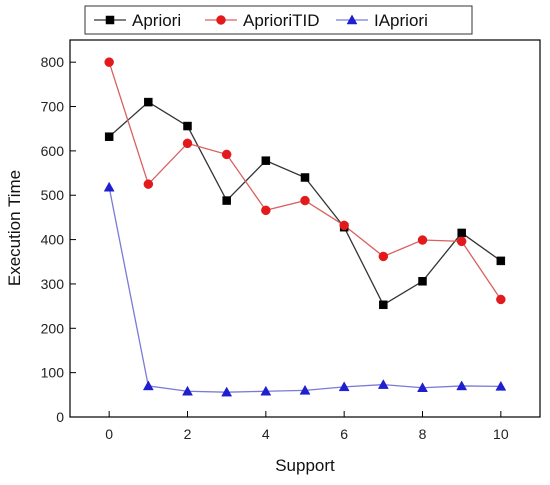 Image resolution: width=550 pixels, height=485 pixels. What do you see at coordinates (60, 417) in the screenshot?
I see `y-tick-label: 0` at bounding box center [60, 417].